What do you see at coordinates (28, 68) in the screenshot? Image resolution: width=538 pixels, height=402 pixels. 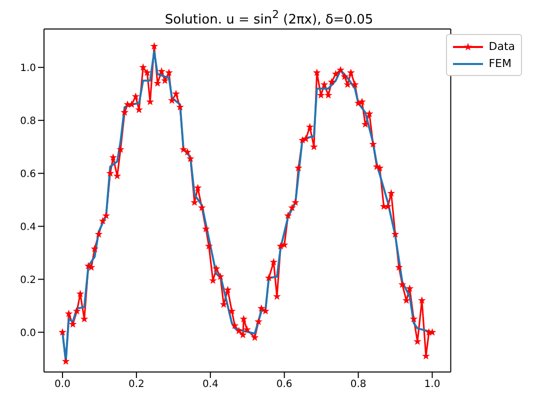 I see `y-tick-label: 1.0` at bounding box center [28, 68].